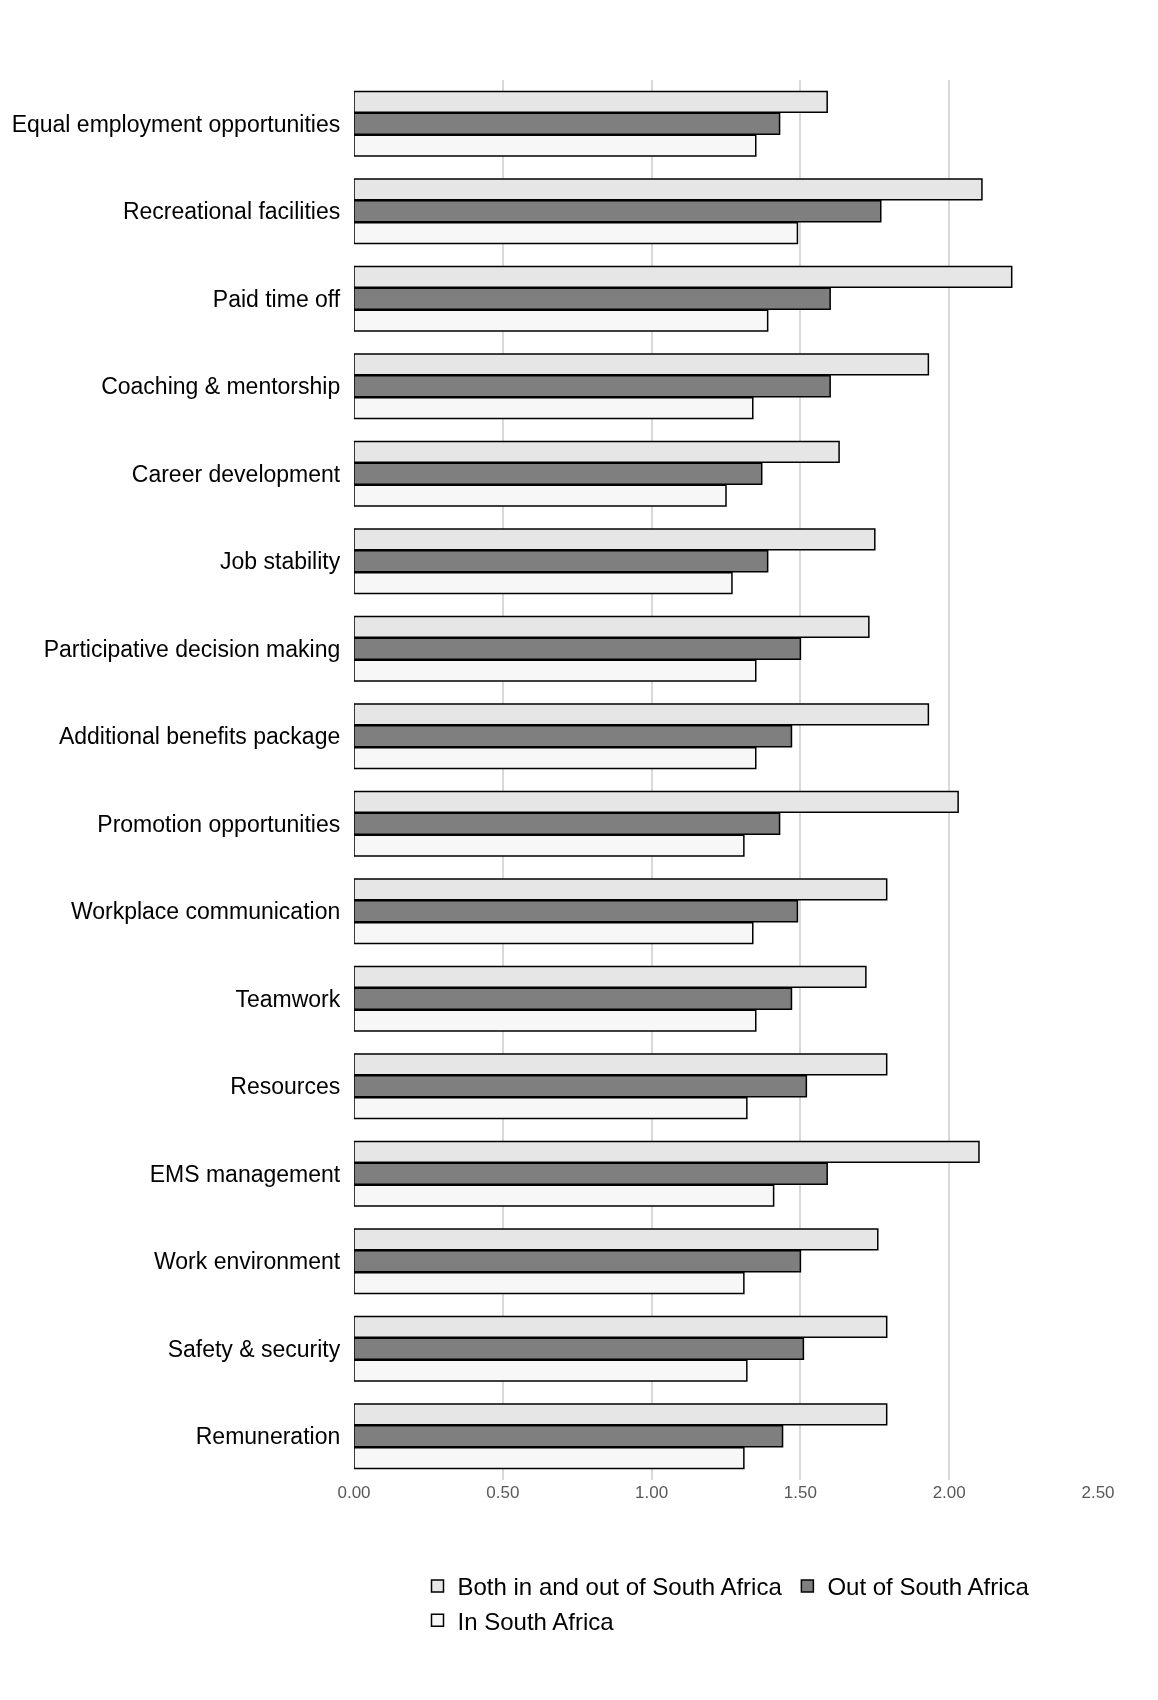 The height and width of the screenshot is (1700, 1158). Describe the element at coordinates (620, 1587) in the screenshot. I see `legend-label: Both in and out of South Africa` at that location.